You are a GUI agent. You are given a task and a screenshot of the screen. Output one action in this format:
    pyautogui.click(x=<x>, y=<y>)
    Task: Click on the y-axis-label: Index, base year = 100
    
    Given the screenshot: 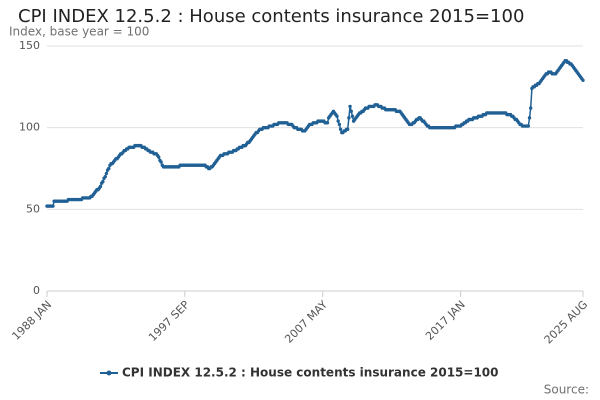 What is the action you would take?
    pyautogui.click(x=79, y=32)
    